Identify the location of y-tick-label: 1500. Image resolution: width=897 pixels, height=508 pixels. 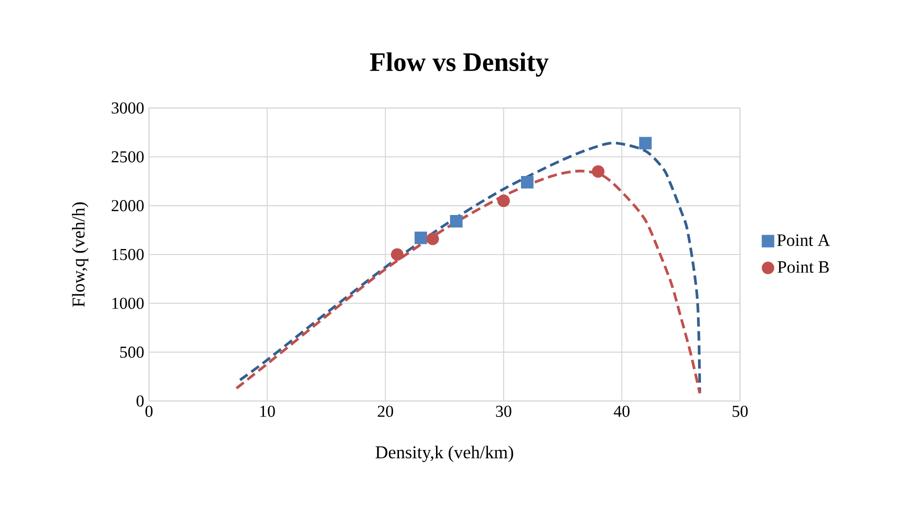
(128, 254).